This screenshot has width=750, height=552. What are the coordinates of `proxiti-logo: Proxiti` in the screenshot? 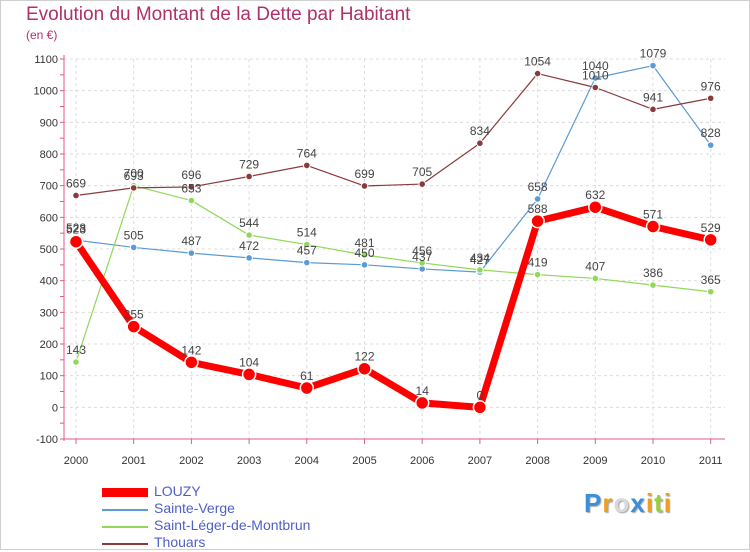 It's located at (628, 503).